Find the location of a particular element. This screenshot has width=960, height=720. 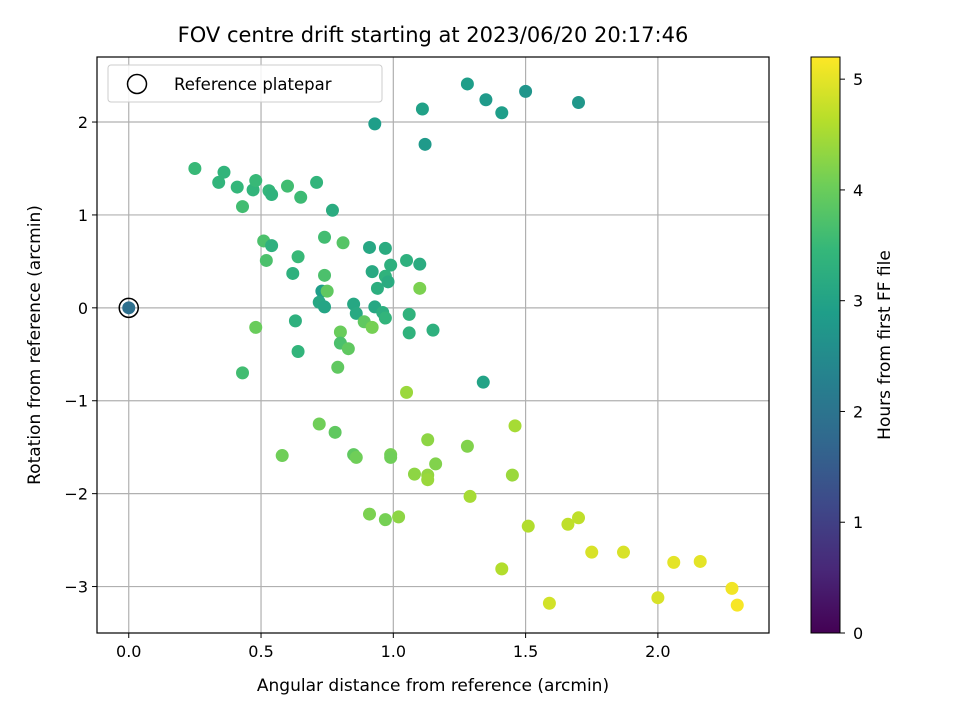

x-tick-label: 1.0 is located at coordinates (393, 651).